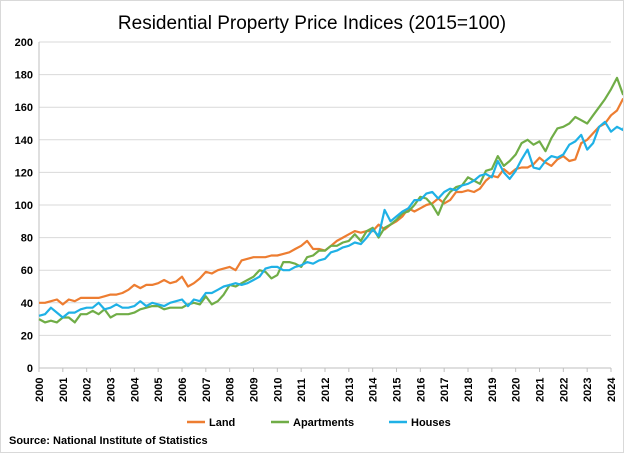  I want to click on x-tick-label: 2013, so click(350, 390).